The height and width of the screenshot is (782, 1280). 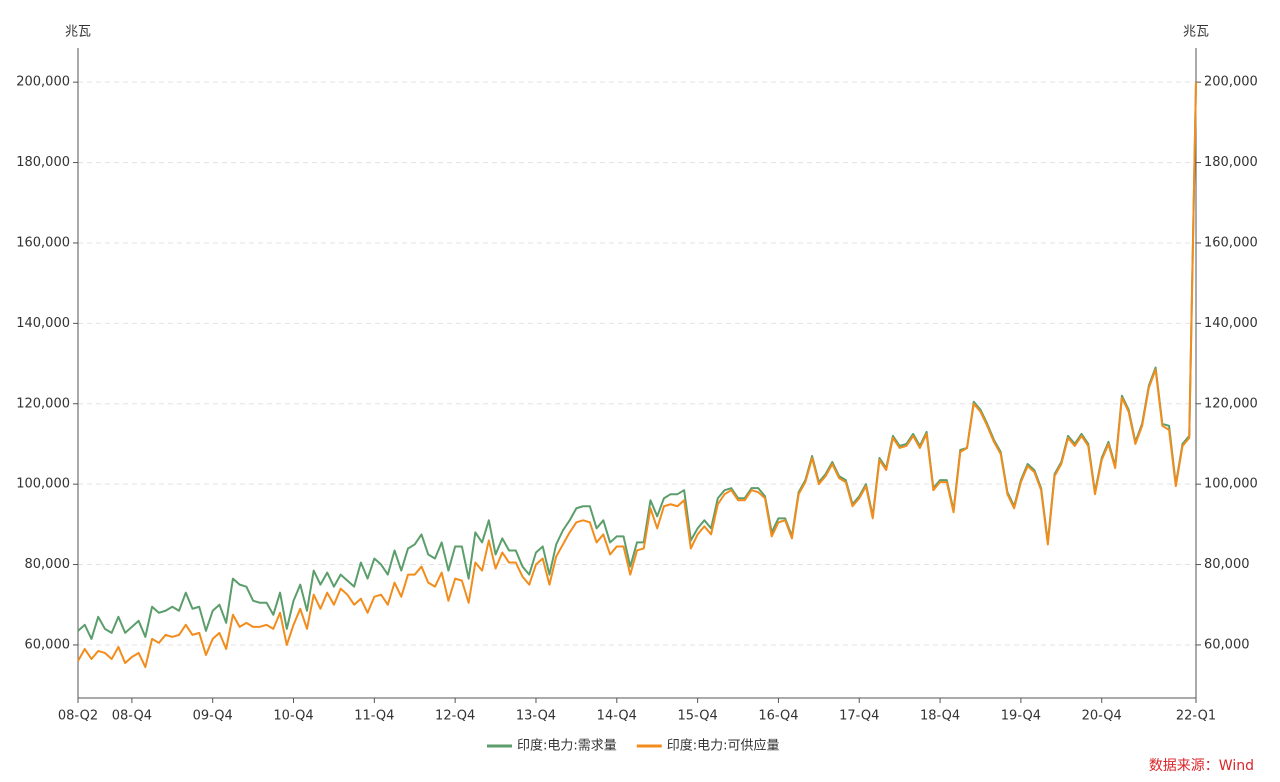 What do you see at coordinates (1021, 716) in the screenshot?
I see `x-tick-label: 19-Q4` at bounding box center [1021, 716].